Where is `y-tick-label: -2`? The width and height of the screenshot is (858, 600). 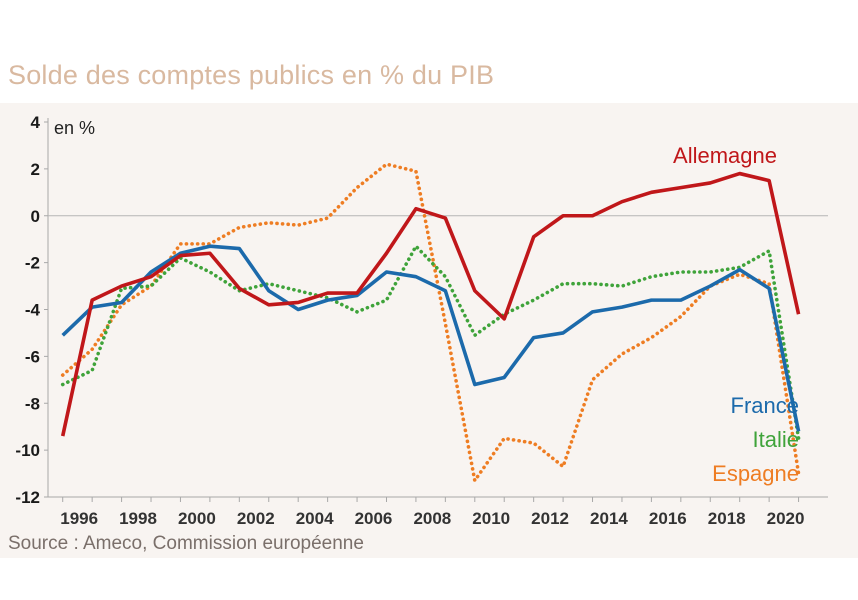
y-tick-label: -2 is located at coordinates (32, 263).